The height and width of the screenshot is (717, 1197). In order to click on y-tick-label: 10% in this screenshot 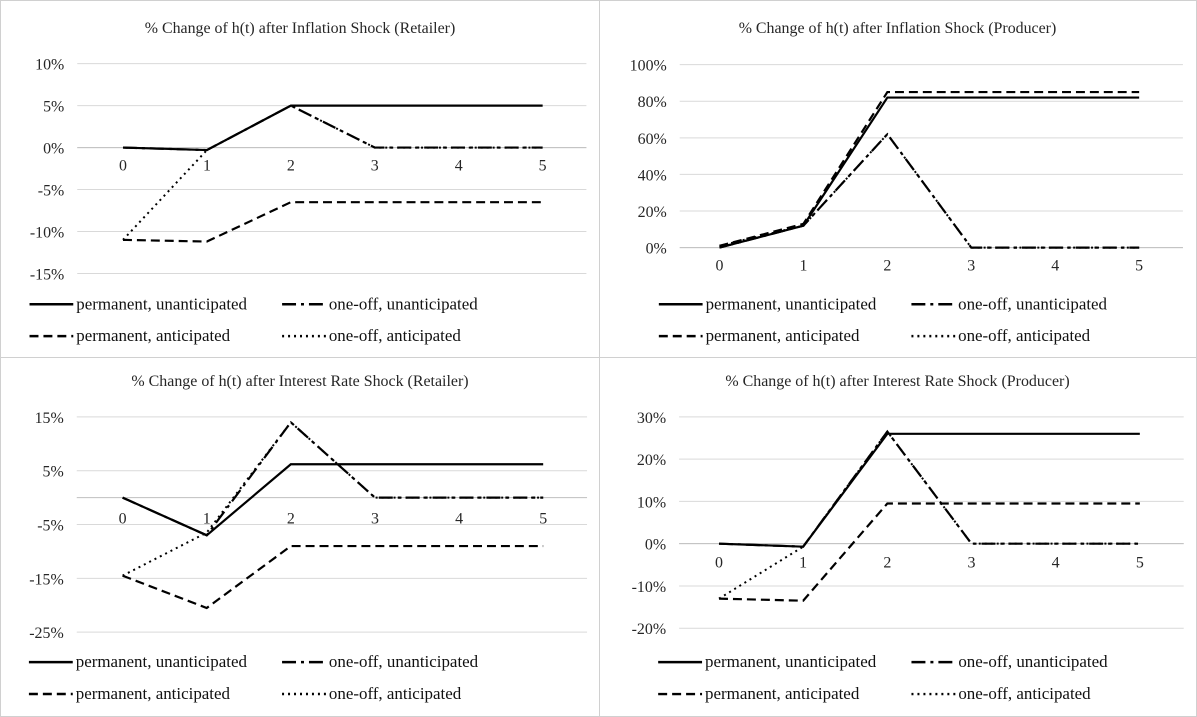, I will do `click(49, 65)`.